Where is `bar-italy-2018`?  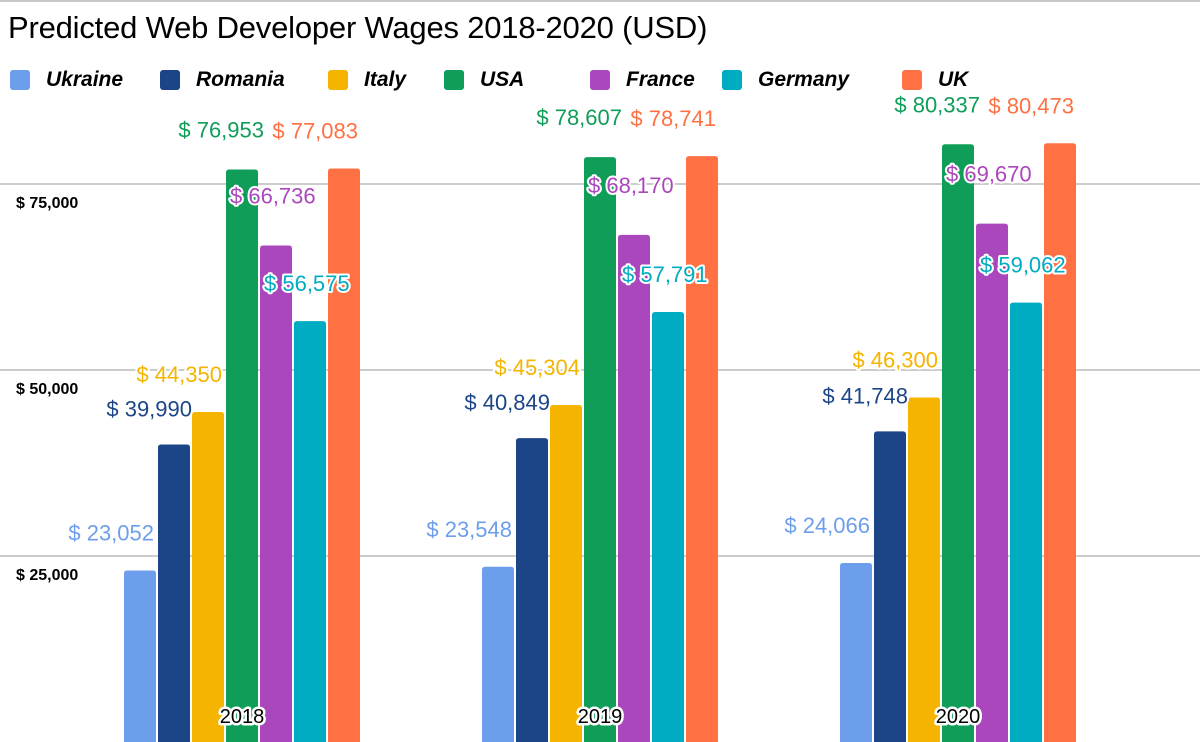
bar-italy-2018 is located at coordinates (208, 577).